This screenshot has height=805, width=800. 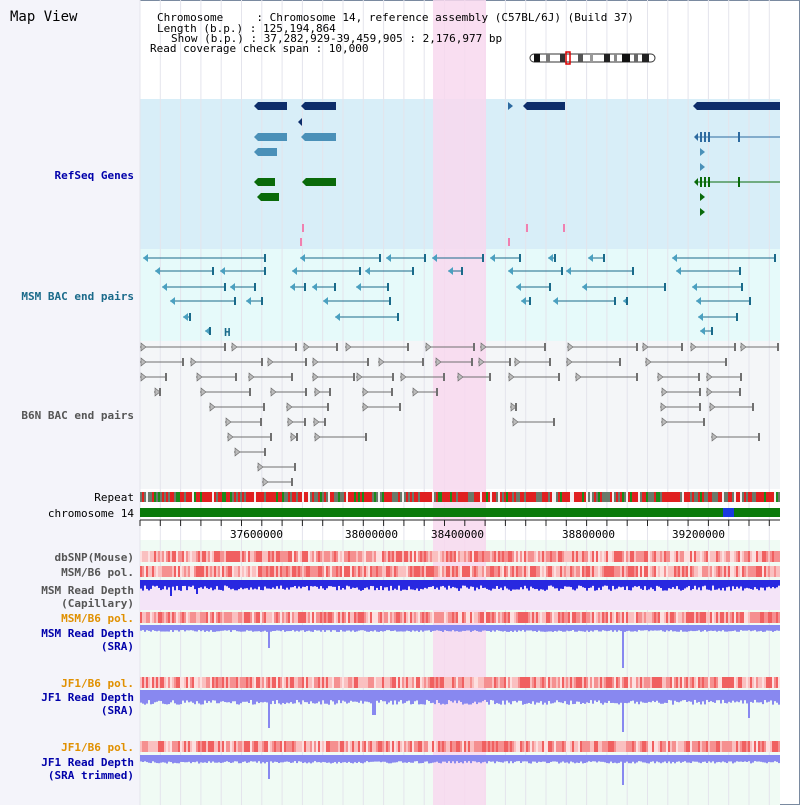 I want to click on track-label-msm-b6-pol-1: MSM/B6 pol., so click(x=97, y=572).